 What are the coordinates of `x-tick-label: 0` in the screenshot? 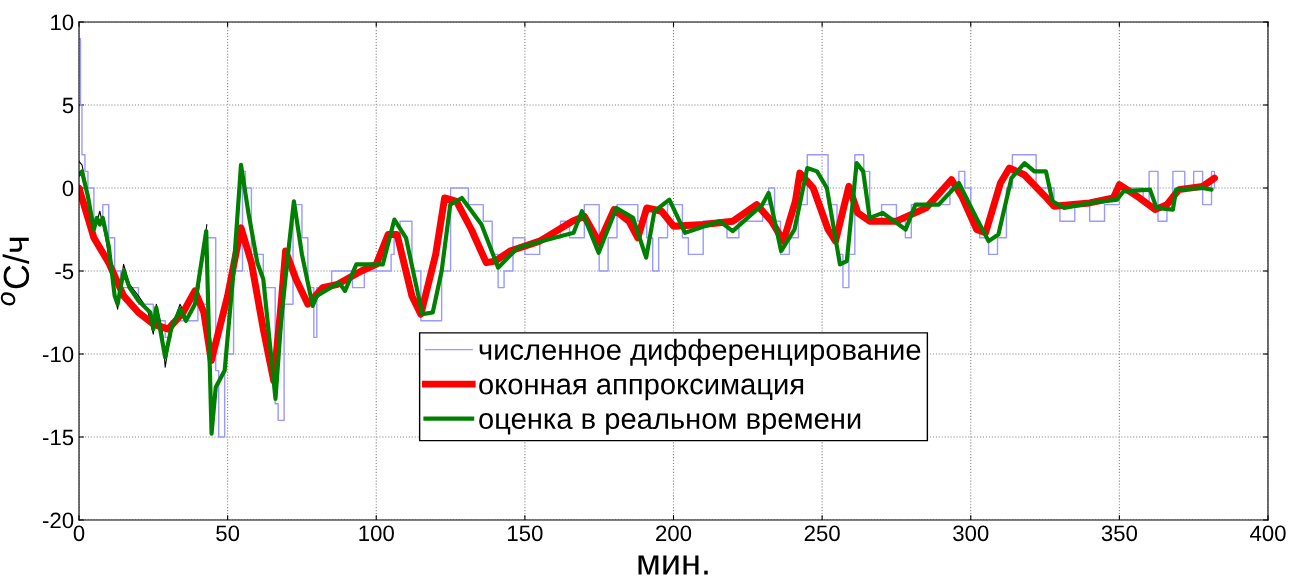 It's located at (79, 533).